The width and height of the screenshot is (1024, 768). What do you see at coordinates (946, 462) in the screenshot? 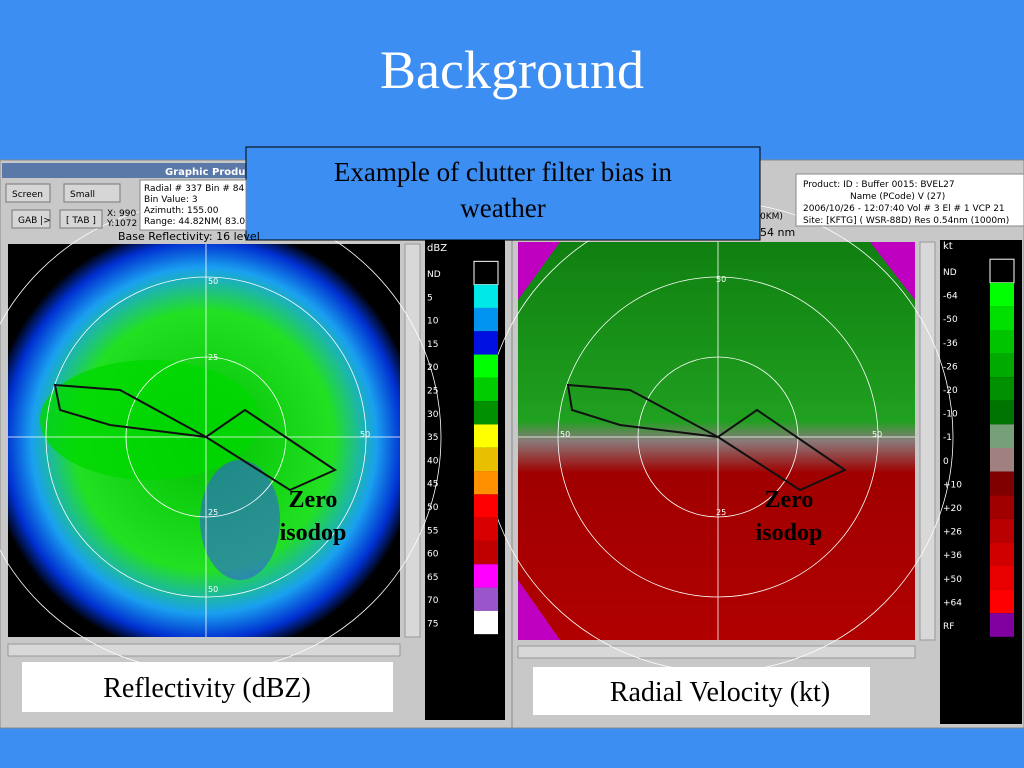
I see `legend-label: 0` at bounding box center [946, 462].